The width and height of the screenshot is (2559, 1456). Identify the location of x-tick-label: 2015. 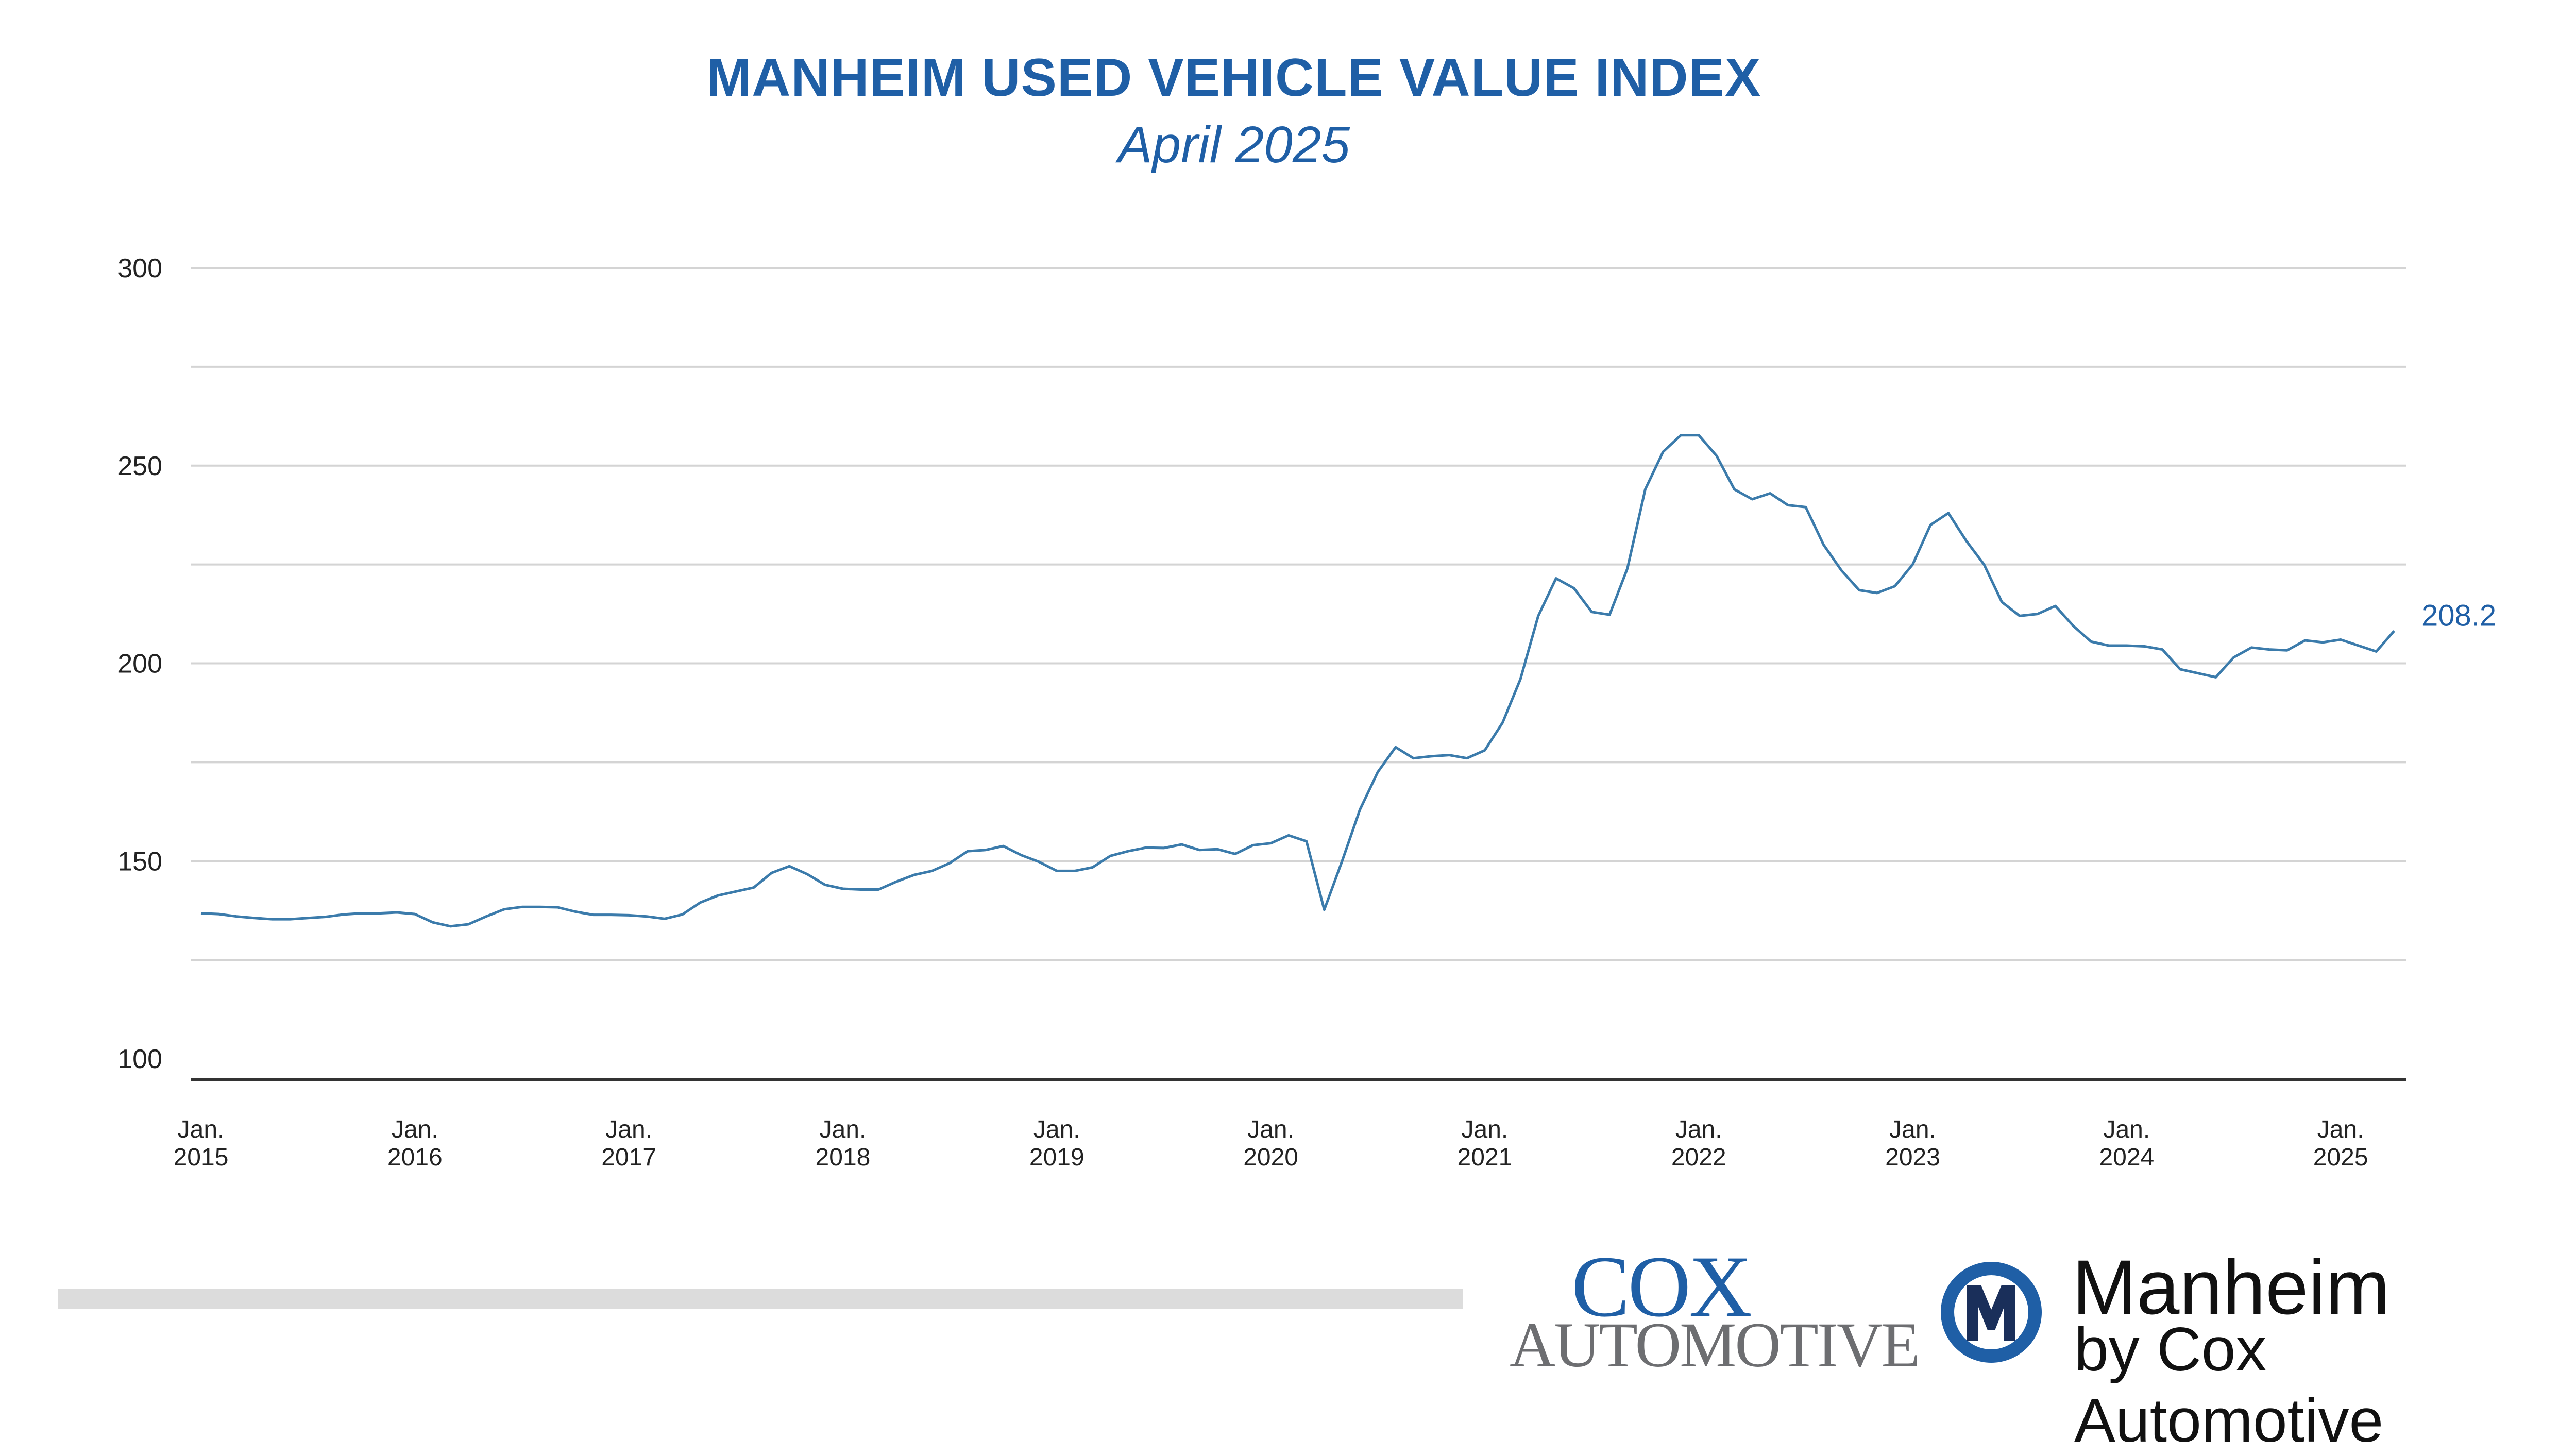
(201, 1157).